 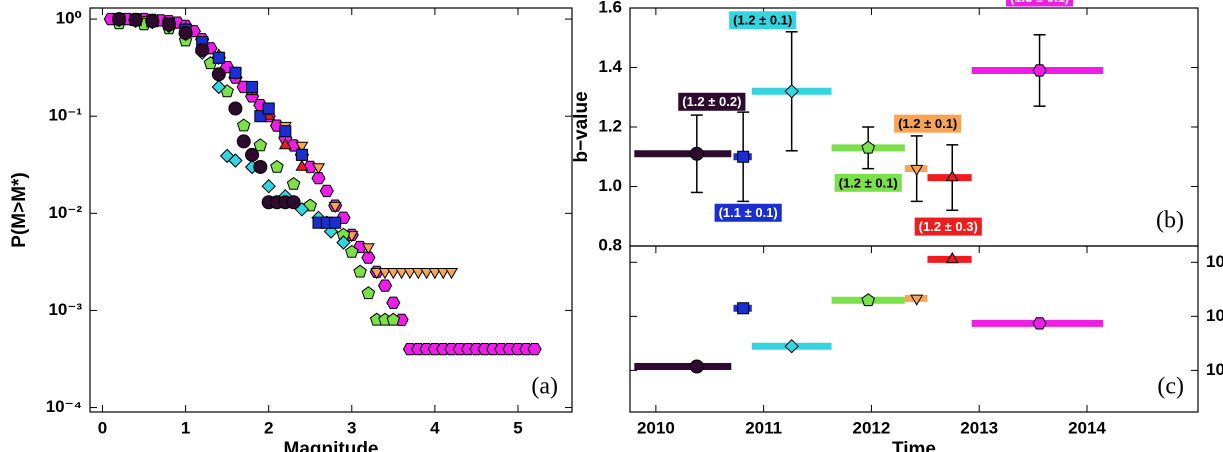 I want to click on y-tick-label: 1.2, so click(x=610, y=125).